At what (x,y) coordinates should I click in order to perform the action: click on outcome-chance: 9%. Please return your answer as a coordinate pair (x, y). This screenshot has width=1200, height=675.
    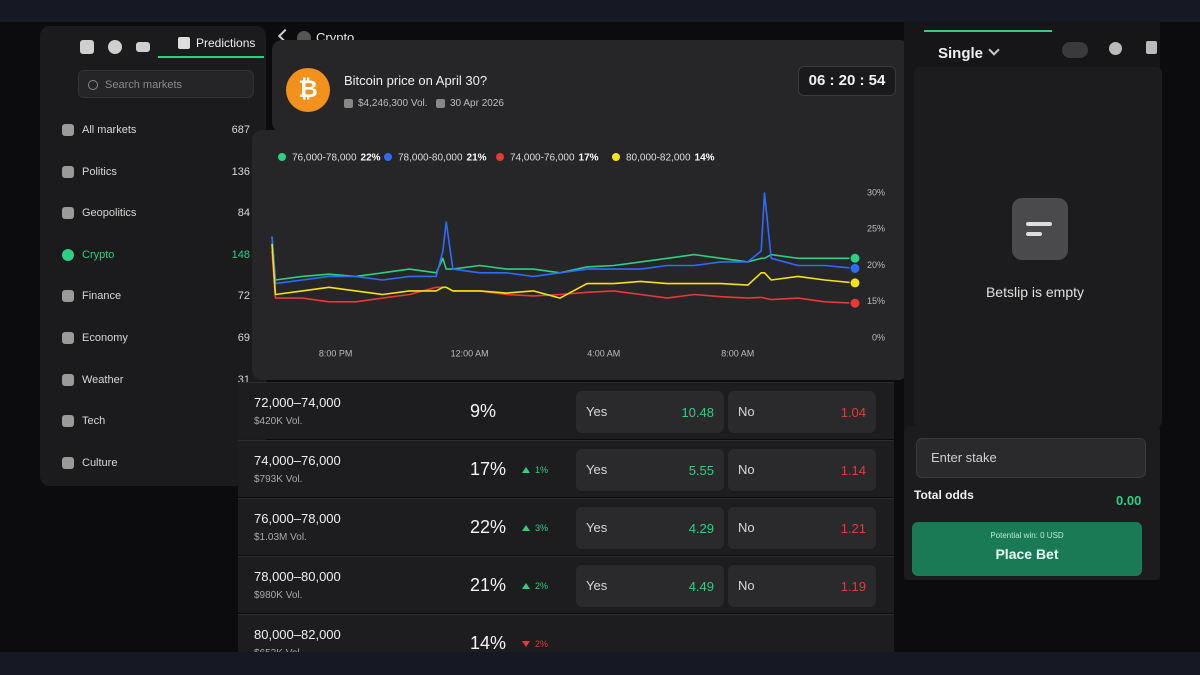
    Looking at the image, I should click on (483, 411).